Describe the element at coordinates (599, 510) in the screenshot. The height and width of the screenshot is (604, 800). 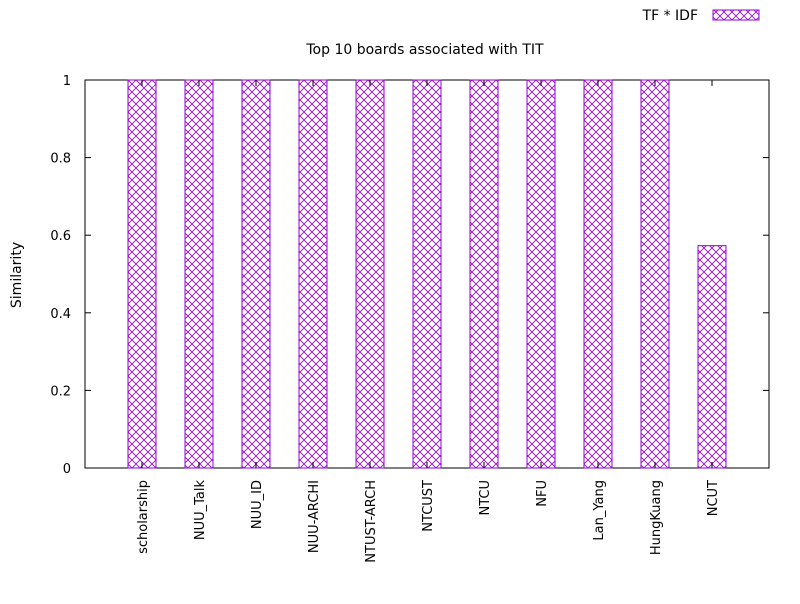
I see `x-tick-label: Lan_Yang` at that location.